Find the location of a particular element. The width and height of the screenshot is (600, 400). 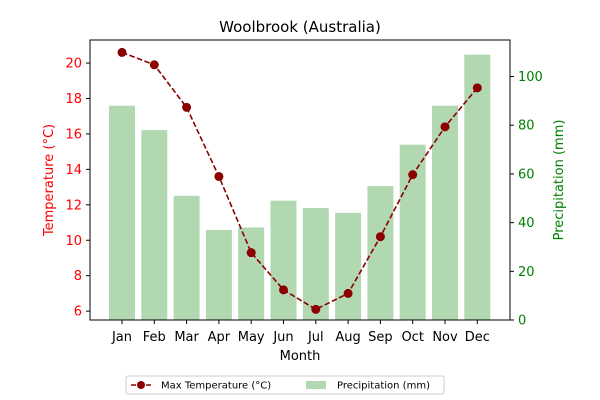

x-tick-label: Jul is located at coordinates (315, 337).